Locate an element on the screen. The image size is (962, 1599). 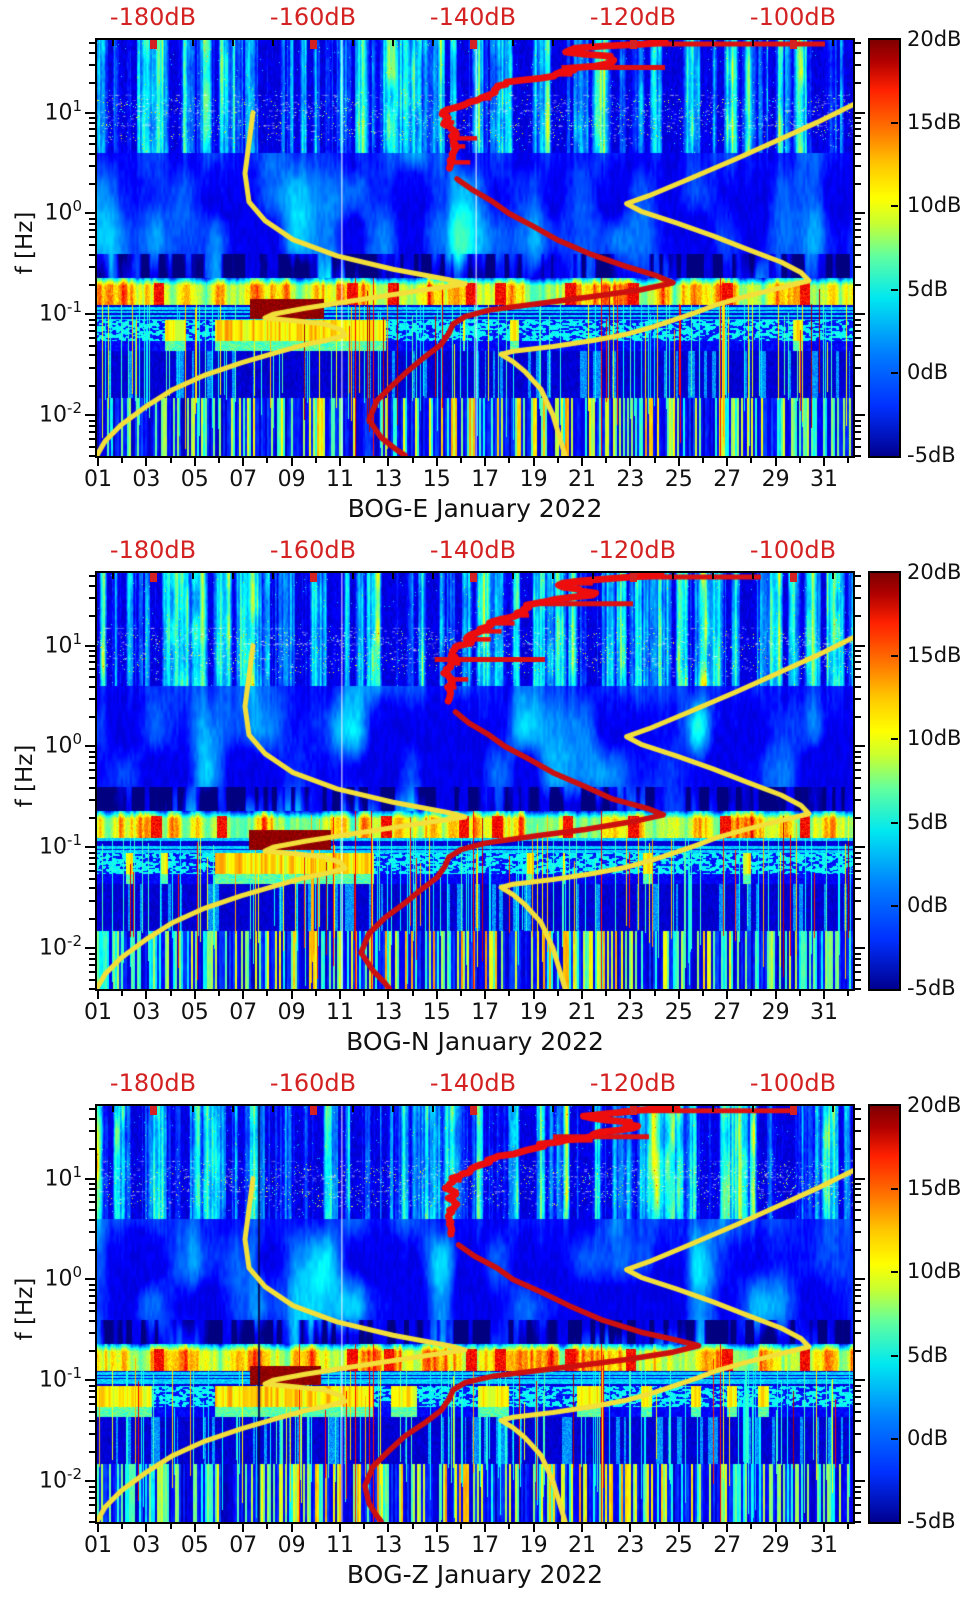
y-tick-label: 10⁻¹ is located at coordinates (60, 312).